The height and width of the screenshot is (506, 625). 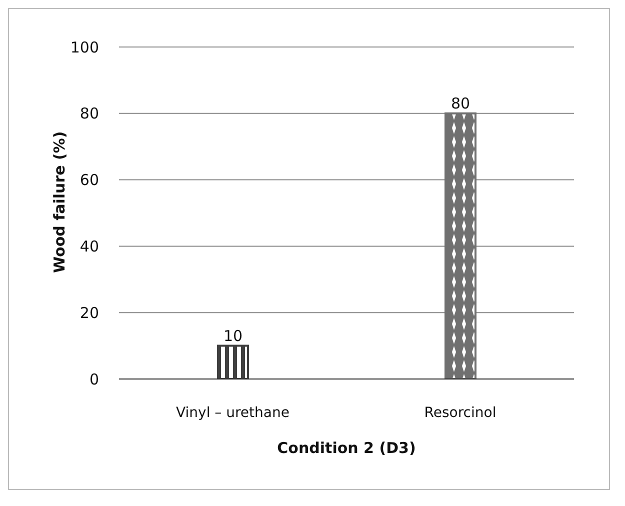 I want to click on y-tick-label: 20, so click(x=89, y=313).